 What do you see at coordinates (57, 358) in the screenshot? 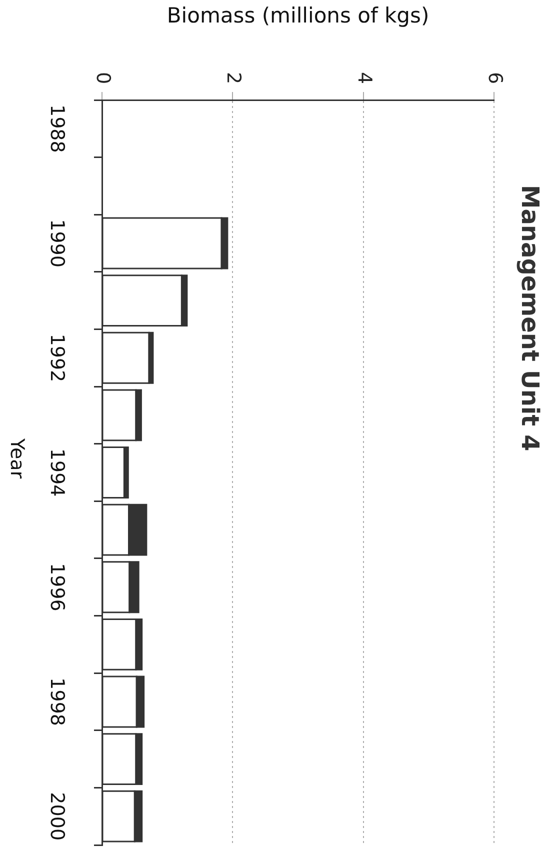
I see `y-tick-label: 1992` at bounding box center [57, 358].